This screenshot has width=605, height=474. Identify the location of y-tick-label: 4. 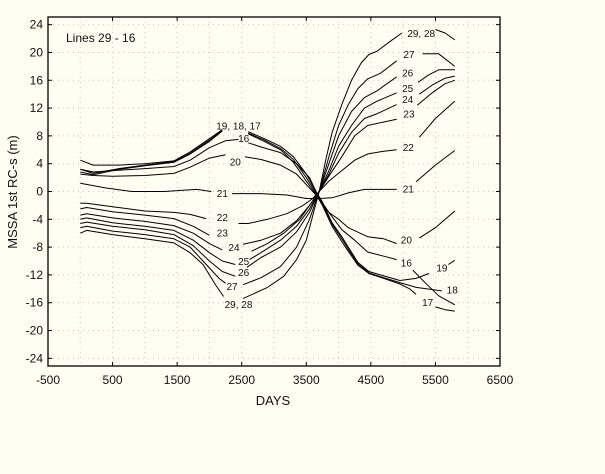
(39, 164).